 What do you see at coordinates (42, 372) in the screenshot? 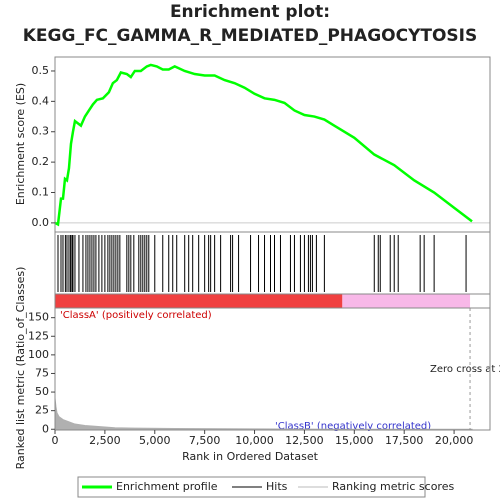
I see `y2-tick-label: 75` at bounding box center [42, 372].